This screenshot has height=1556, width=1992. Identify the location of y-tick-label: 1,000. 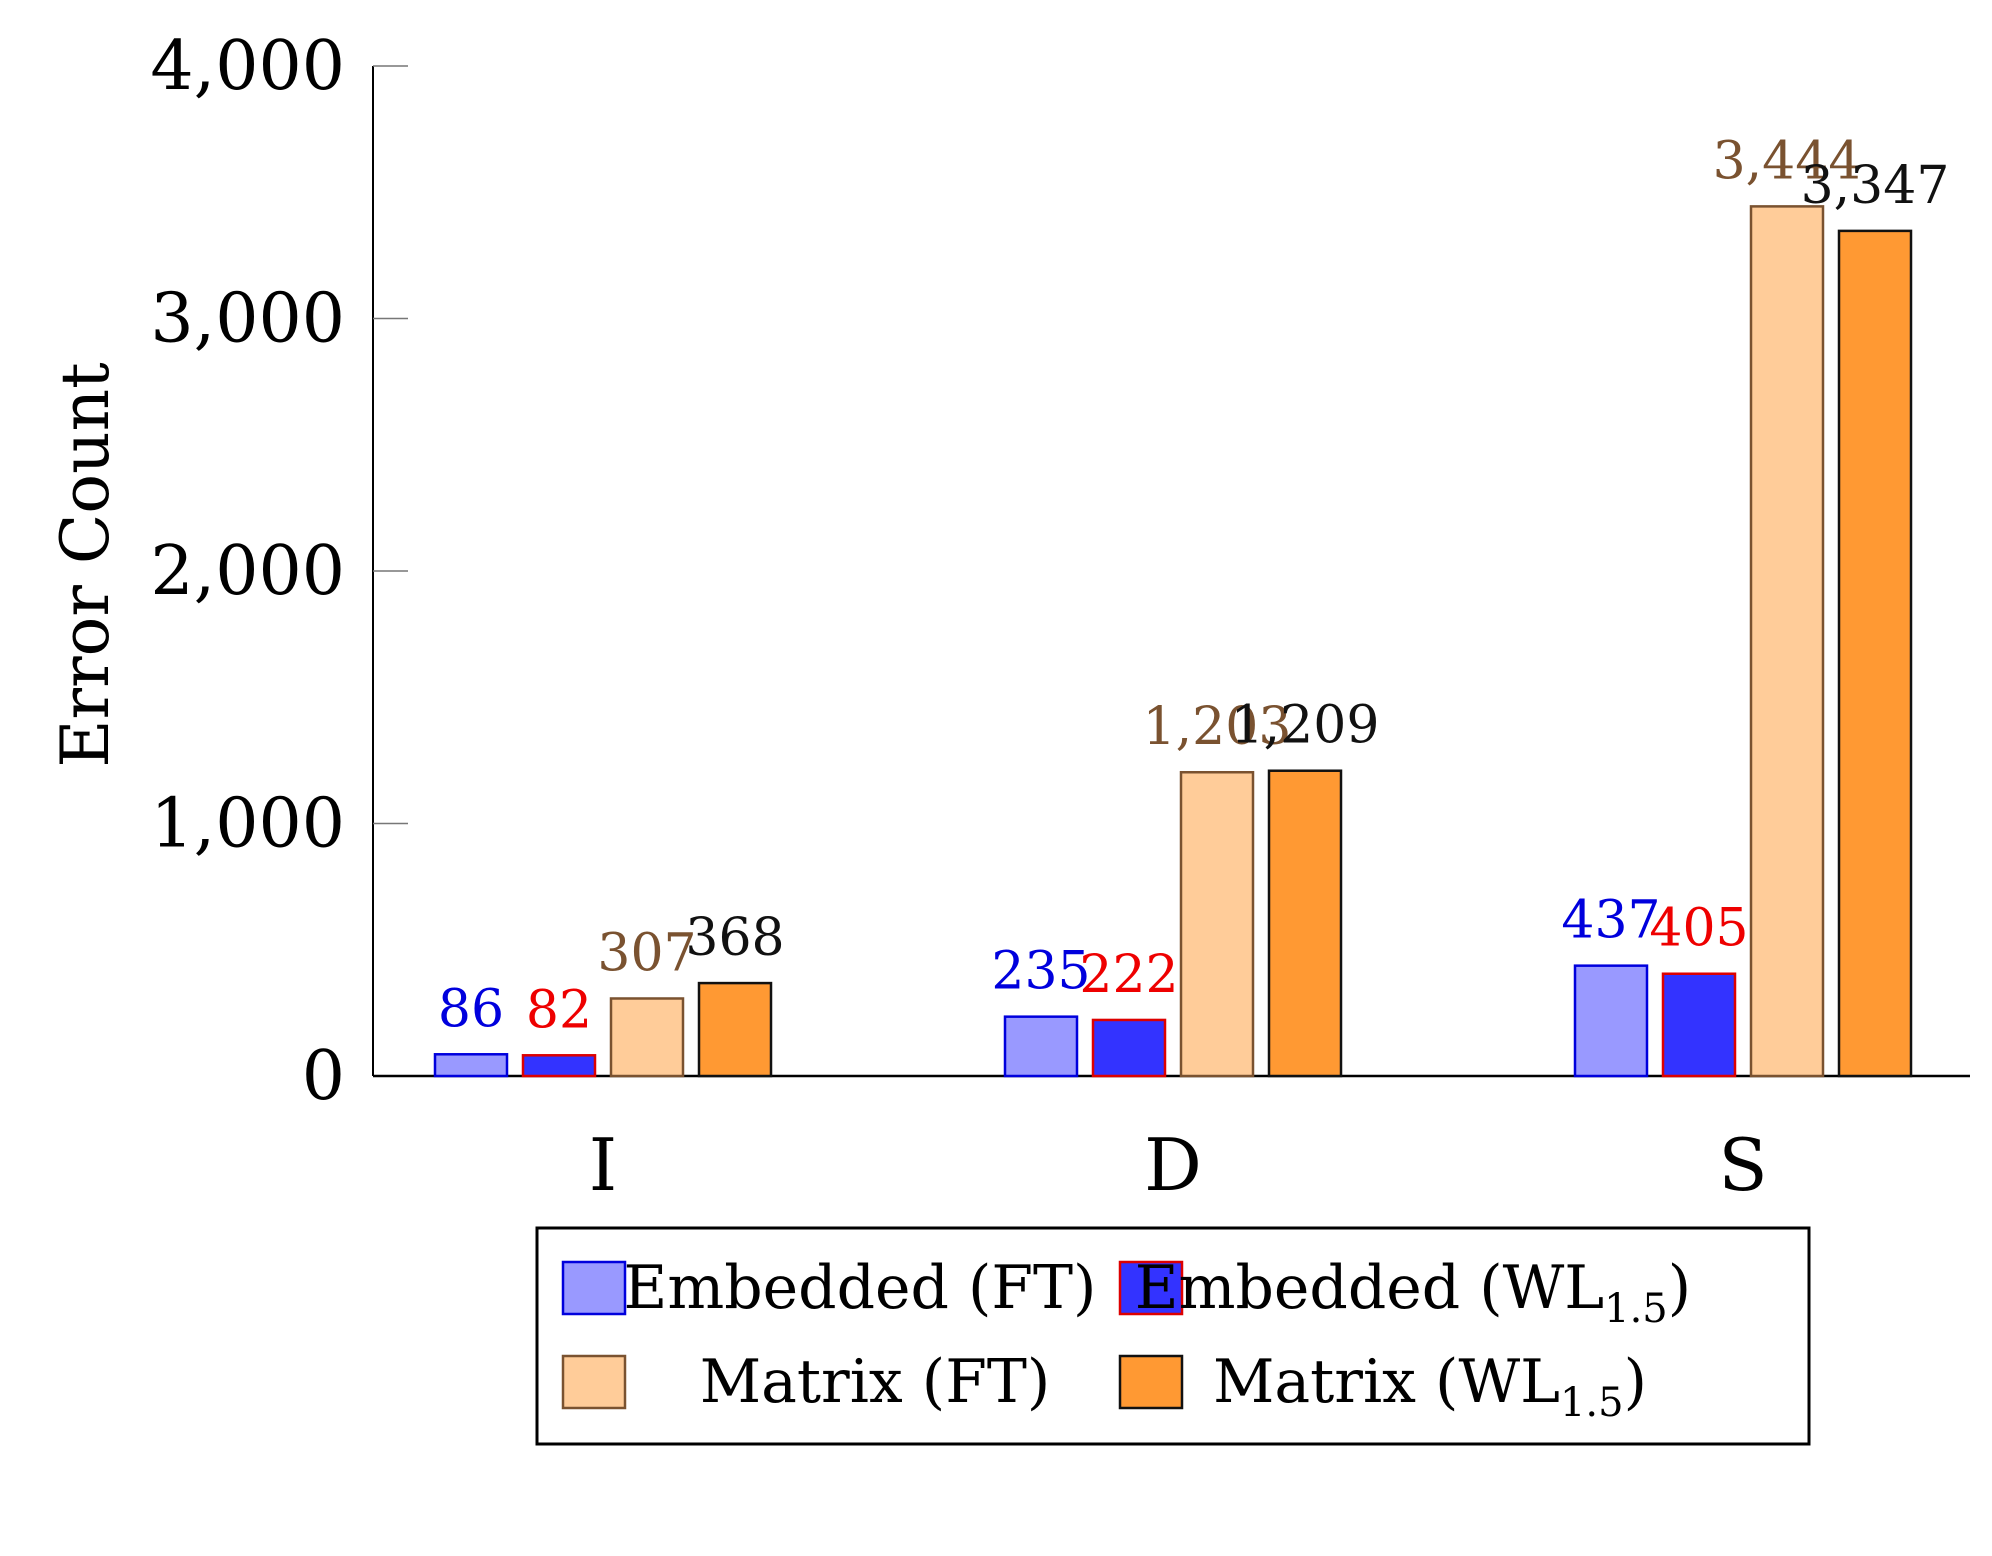
(247, 824).